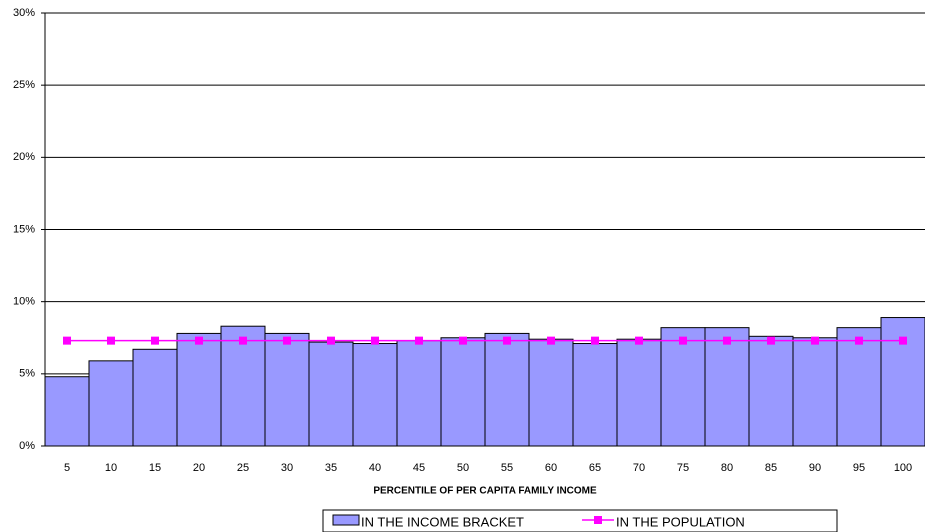  Describe the element at coordinates (727, 468) in the screenshot. I see `x-tick-label: 80` at that location.